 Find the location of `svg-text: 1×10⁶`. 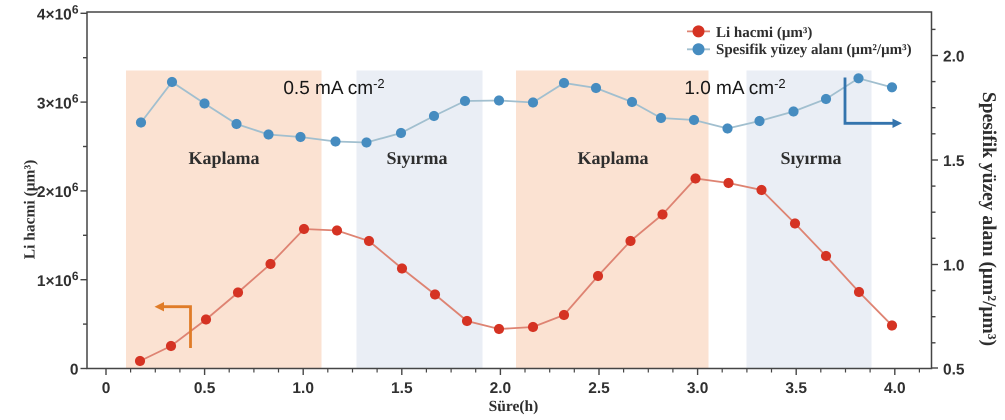

svg-text: 1×10⁶ is located at coordinates (58, 279).